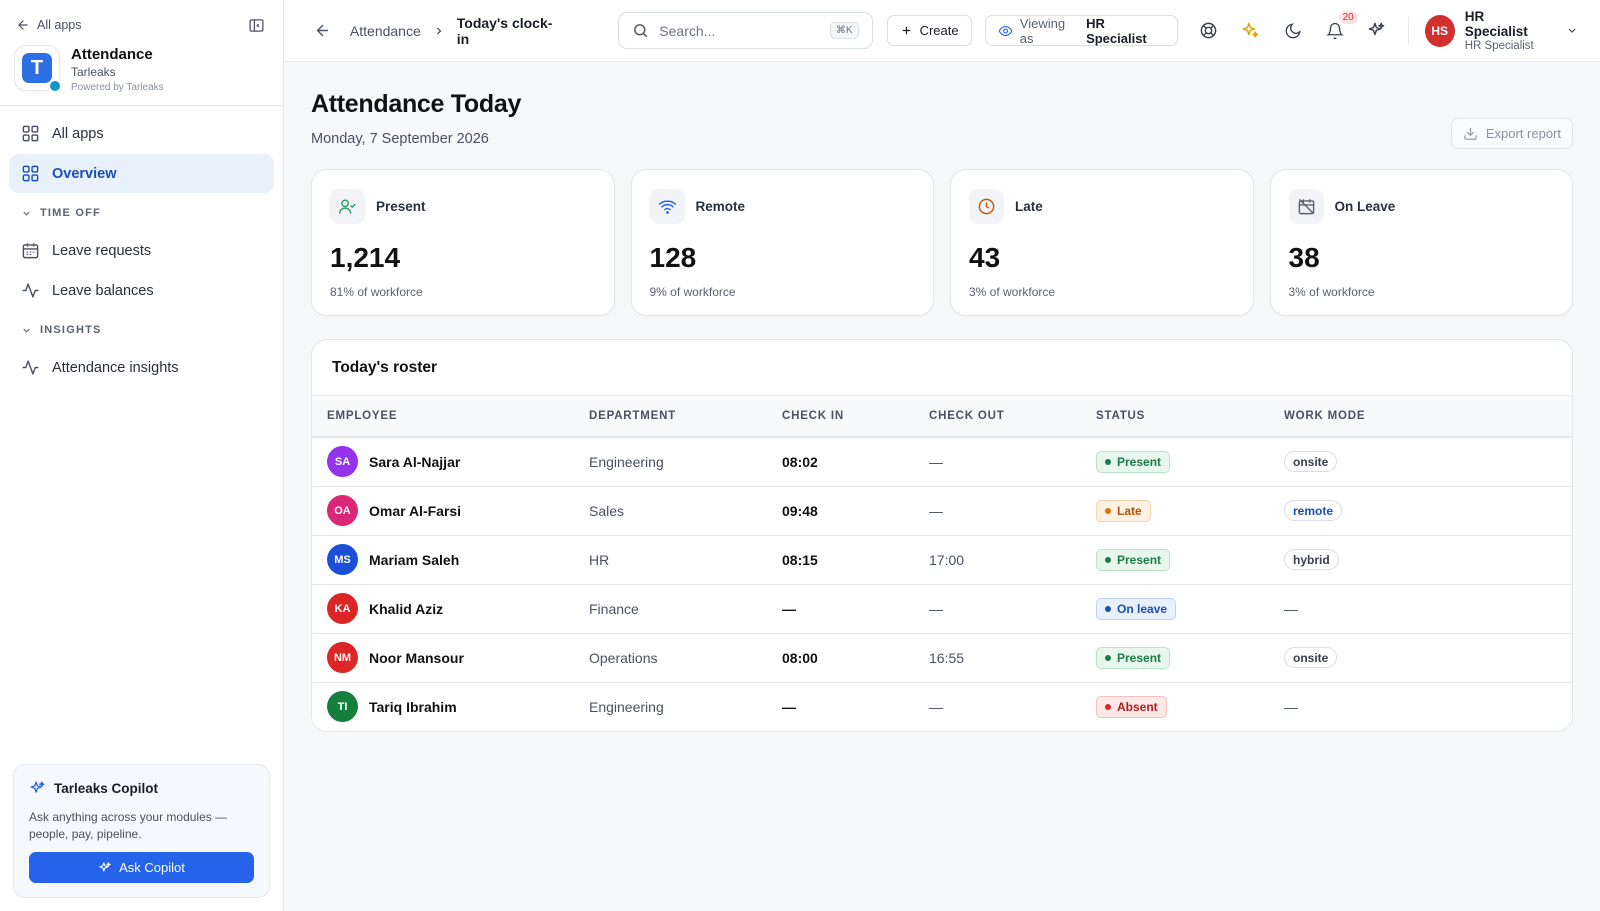 This screenshot has height=911, width=1600. What do you see at coordinates (1428, 511) in the screenshot?
I see `work-mode-cell: remote` at bounding box center [1428, 511].